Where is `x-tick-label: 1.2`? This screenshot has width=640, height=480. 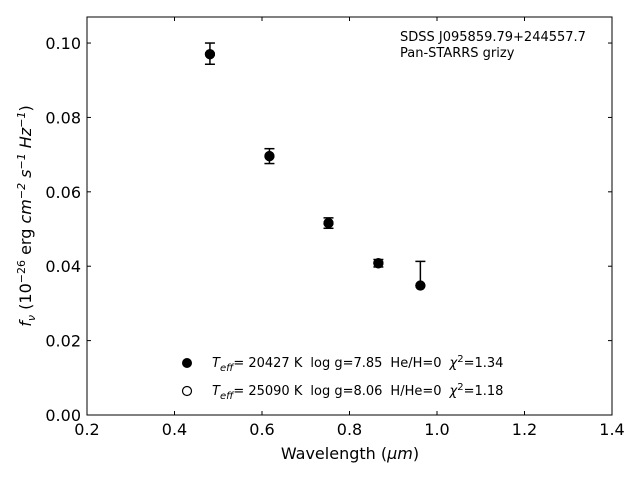 x-tick-label: 1.2 is located at coordinates (524, 429).